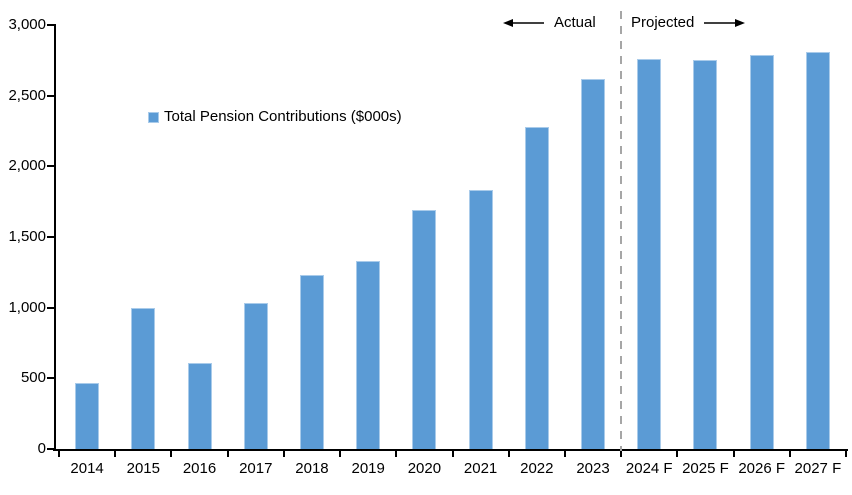 The image size is (852, 495). I want to click on bar-2024-F, so click(649, 253).